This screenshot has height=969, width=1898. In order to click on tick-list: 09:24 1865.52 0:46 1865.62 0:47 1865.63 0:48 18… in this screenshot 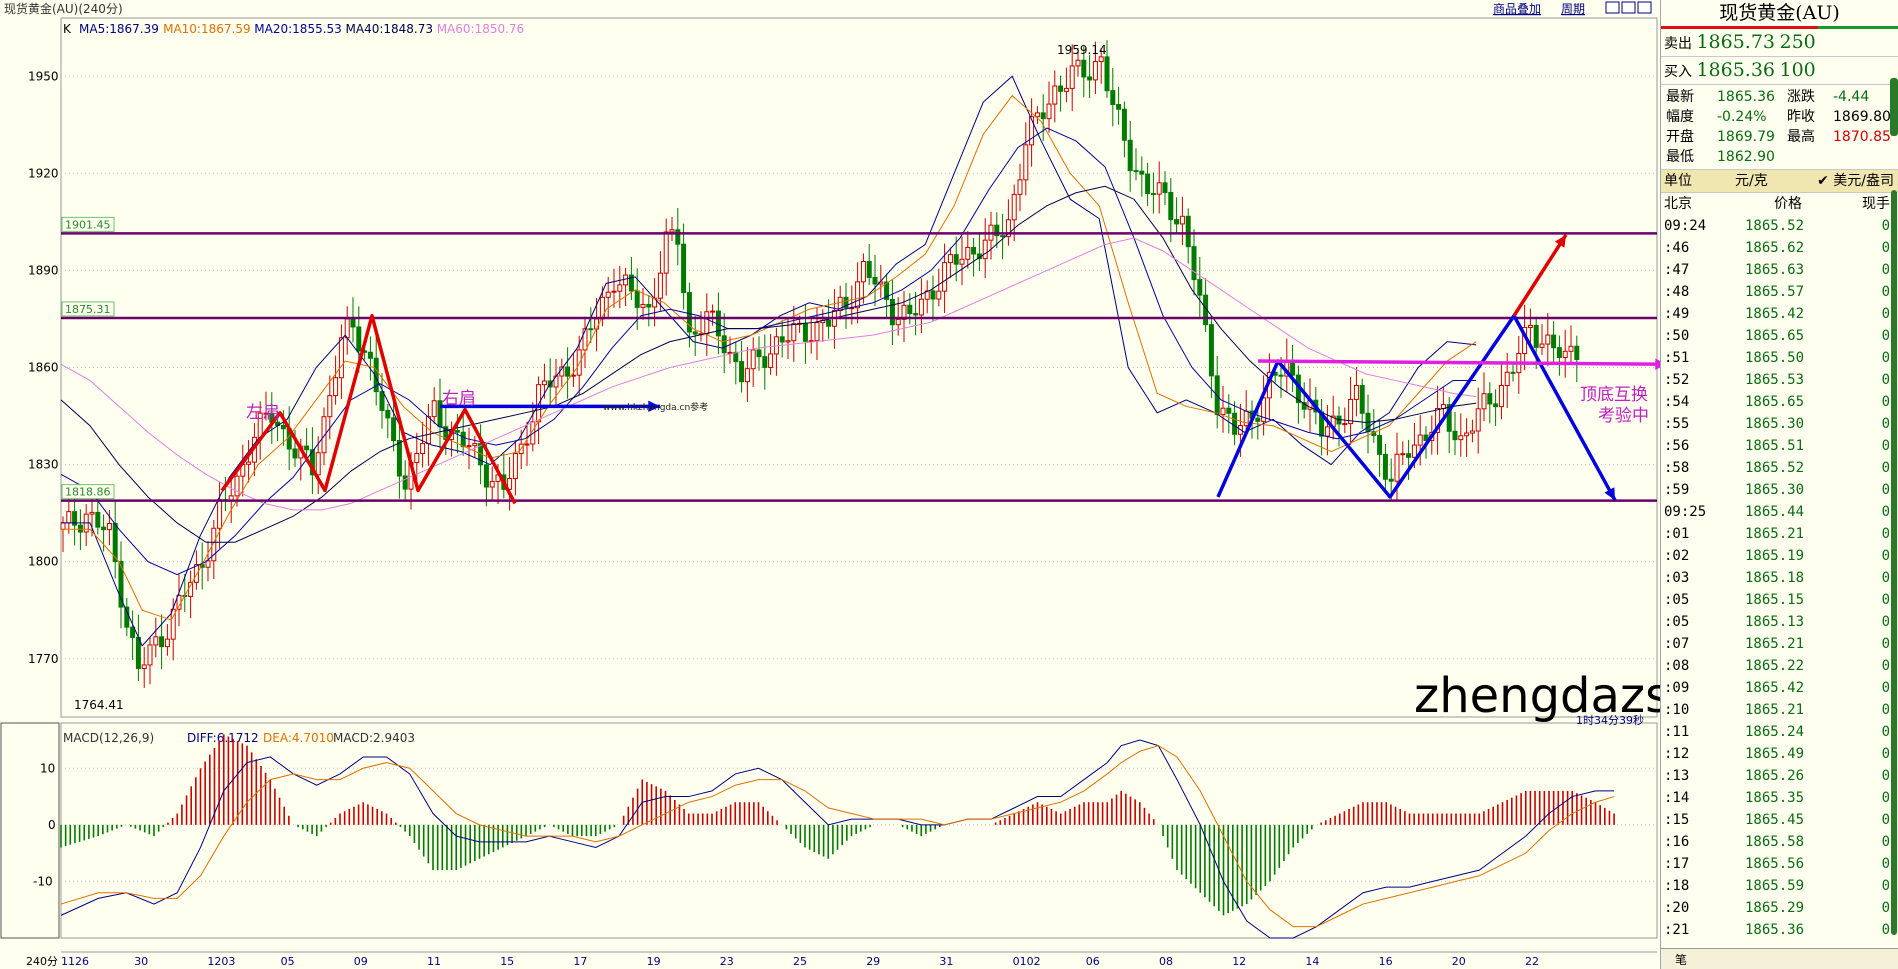, I will do `click(1779, 578)`.